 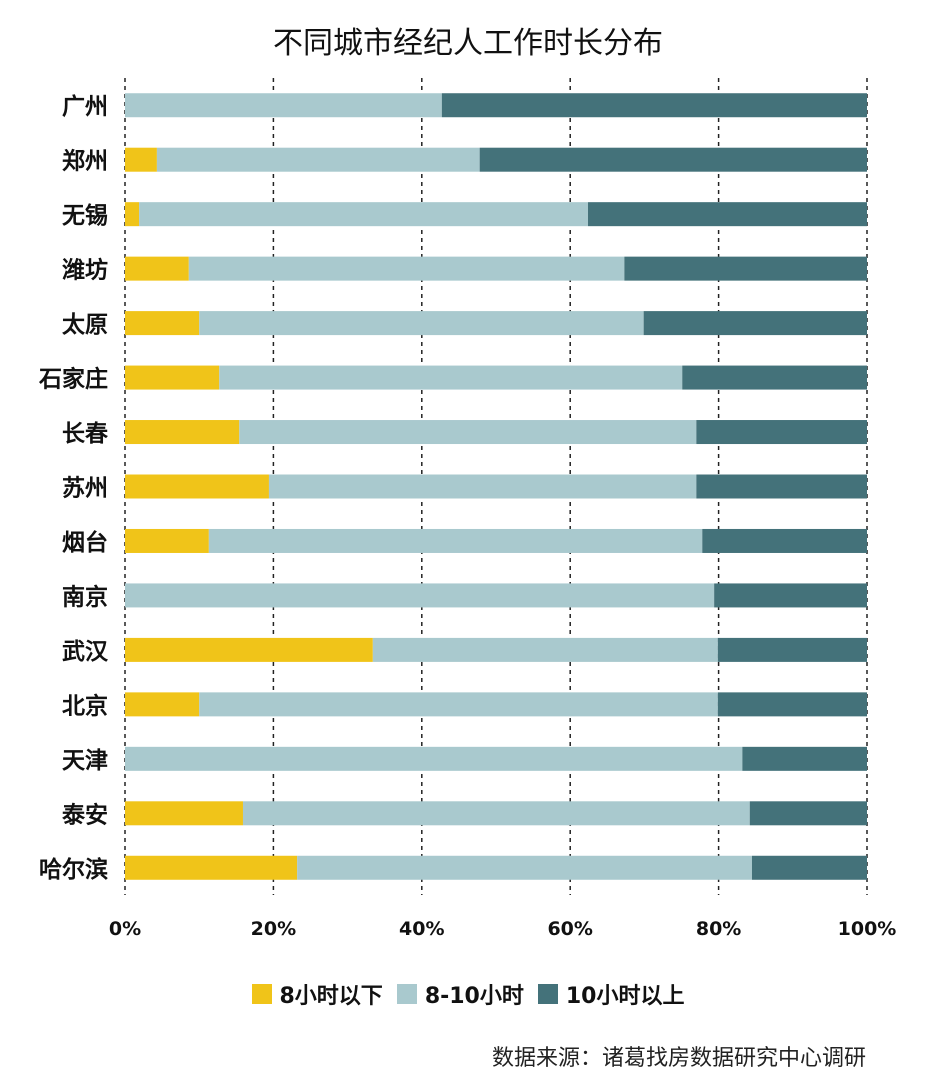 I want to click on legend: 8小时以下 8-10小时 10小时以上, so click(x=468, y=994).